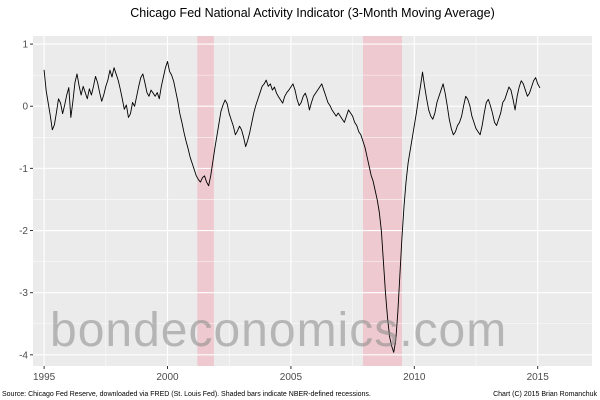 The height and width of the screenshot is (400, 600). Describe the element at coordinates (538, 377) in the screenshot. I see `svg-text: 2015` at that location.